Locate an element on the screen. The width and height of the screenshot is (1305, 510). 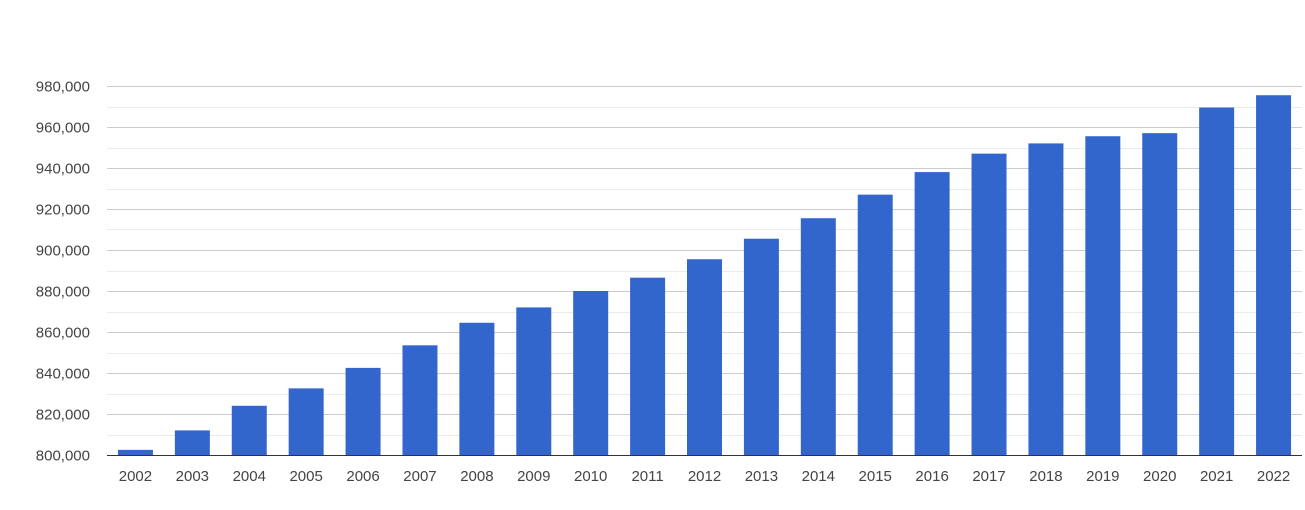
bar-2016 is located at coordinates (932, 313).